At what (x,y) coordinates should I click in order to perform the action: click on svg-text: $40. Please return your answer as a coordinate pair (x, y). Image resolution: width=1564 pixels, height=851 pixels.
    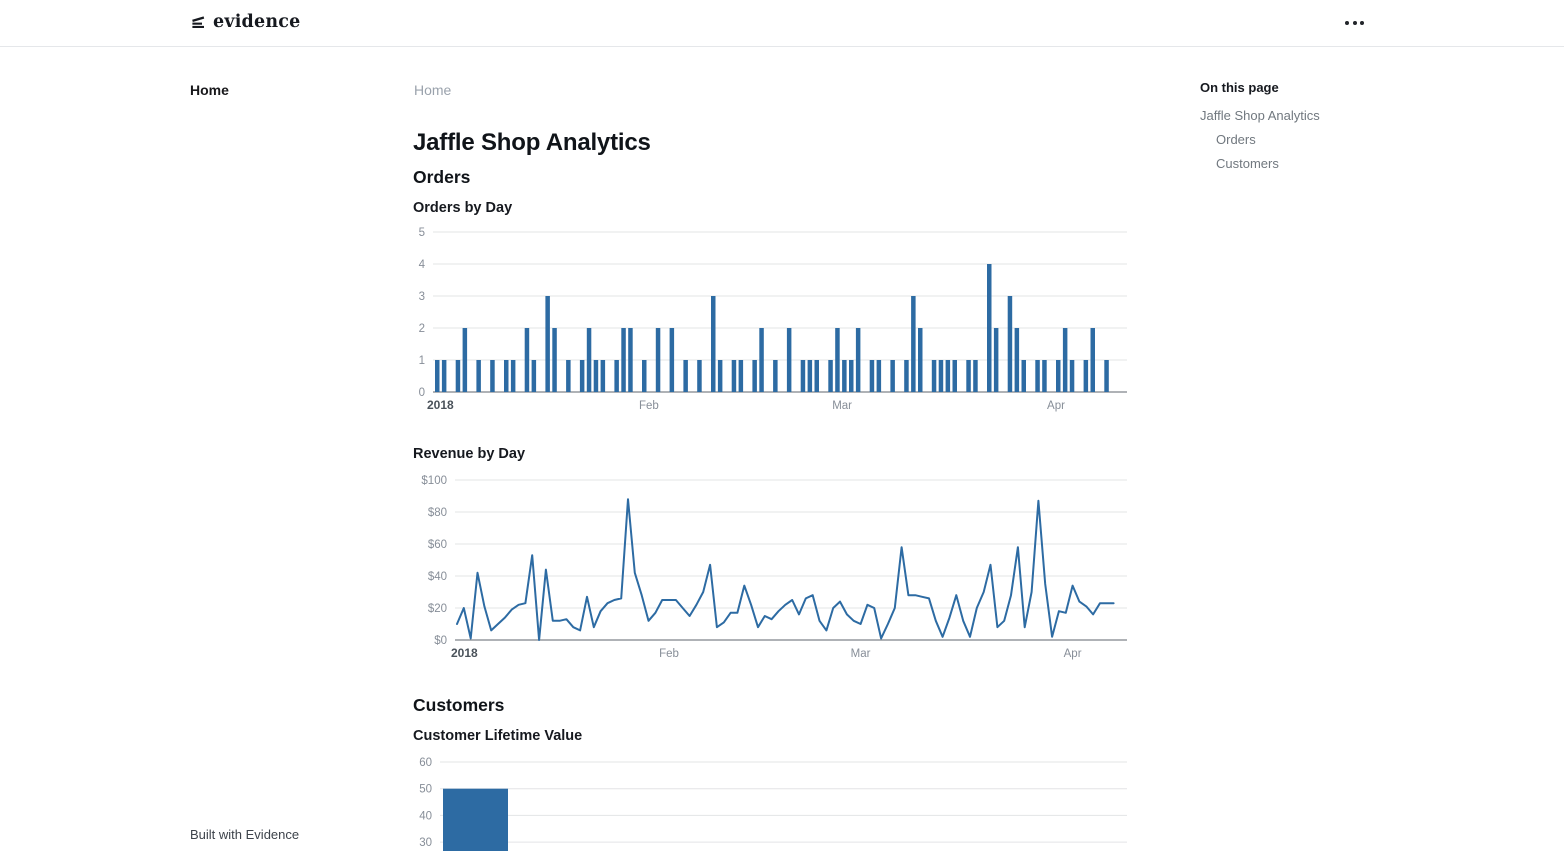
    Looking at the image, I should click on (437, 577).